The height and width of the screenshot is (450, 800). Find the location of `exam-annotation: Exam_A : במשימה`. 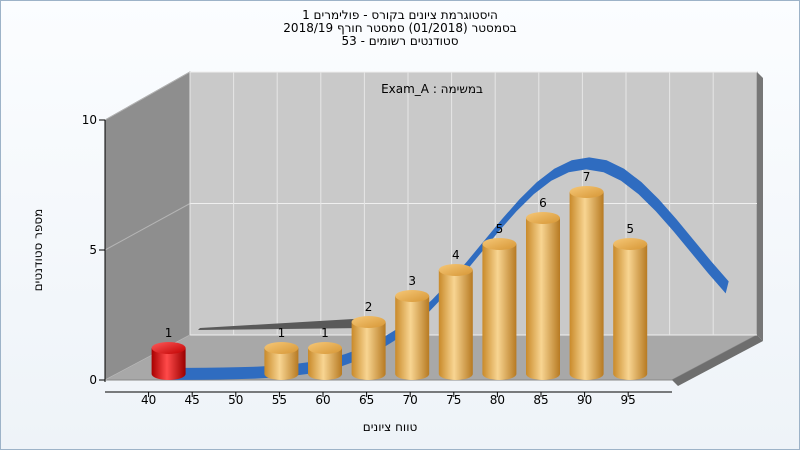

exam-annotation: Exam_A : במשימה is located at coordinates (432, 89).